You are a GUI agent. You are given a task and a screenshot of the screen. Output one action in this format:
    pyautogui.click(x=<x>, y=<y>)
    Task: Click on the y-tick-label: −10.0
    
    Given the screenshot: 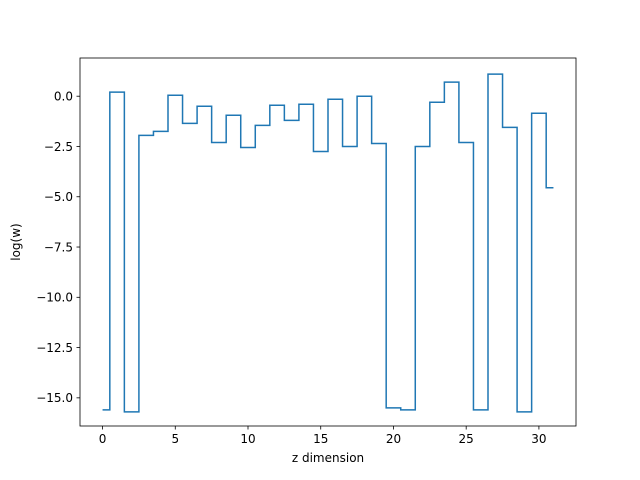 What is the action you would take?
    pyautogui.click(x=54, y=298)
    